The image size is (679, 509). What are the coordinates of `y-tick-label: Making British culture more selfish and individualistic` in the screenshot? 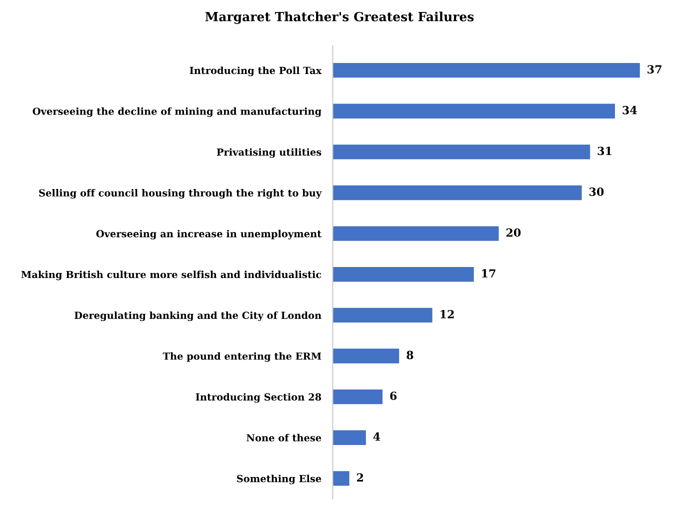 It's located at (171, 275).